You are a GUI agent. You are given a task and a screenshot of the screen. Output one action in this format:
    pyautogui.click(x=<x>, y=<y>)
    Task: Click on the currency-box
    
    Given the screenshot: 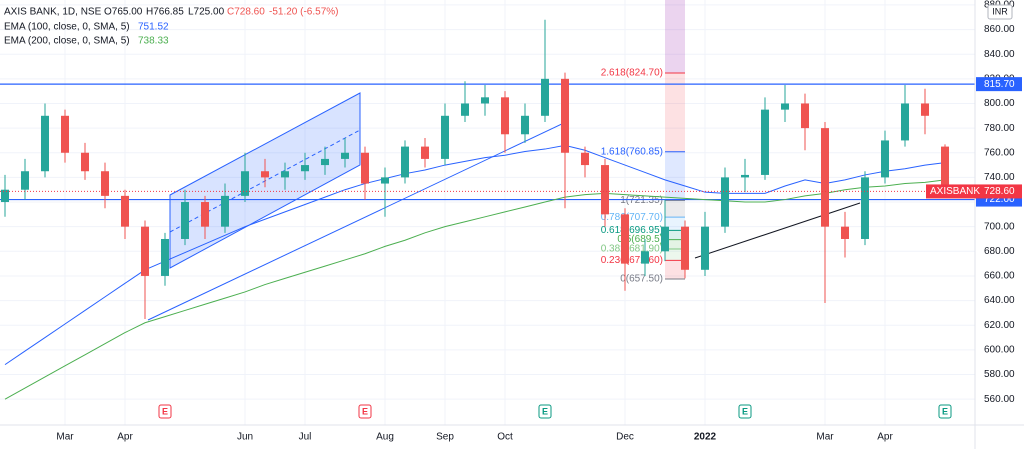 What is the action you would take?
    pyautogui.click(x=1000, y=12)
    